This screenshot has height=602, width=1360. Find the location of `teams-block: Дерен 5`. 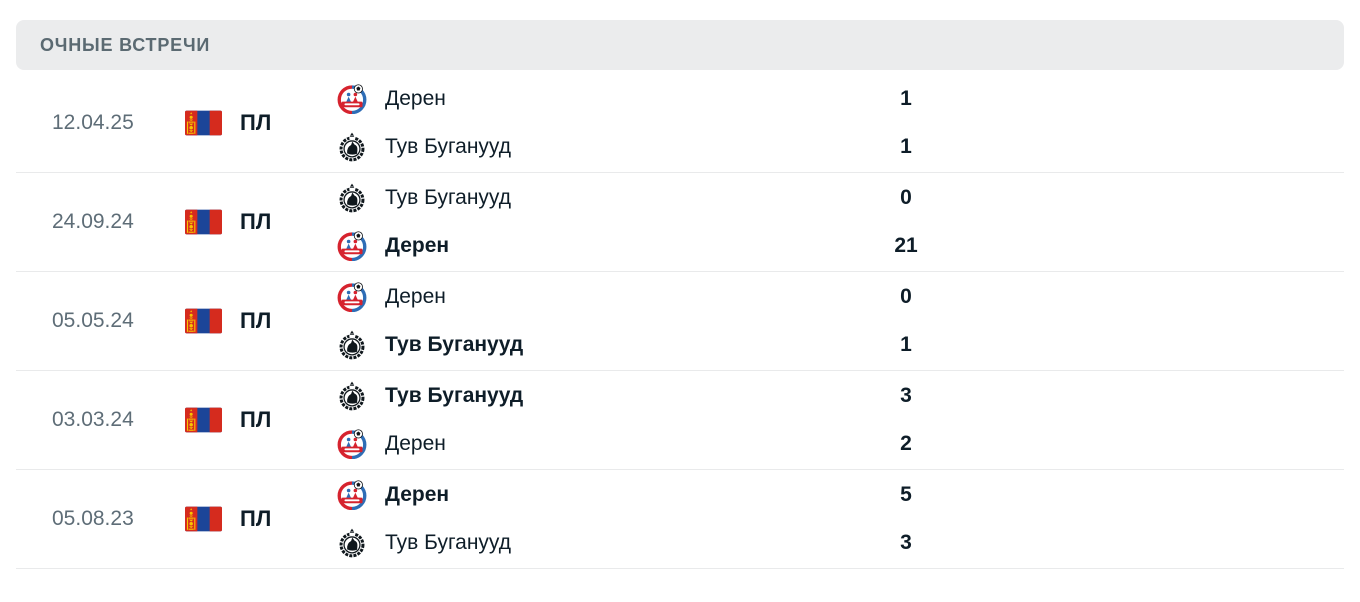

teams-block: Дерен 5 is located at coordinates (840, 519).